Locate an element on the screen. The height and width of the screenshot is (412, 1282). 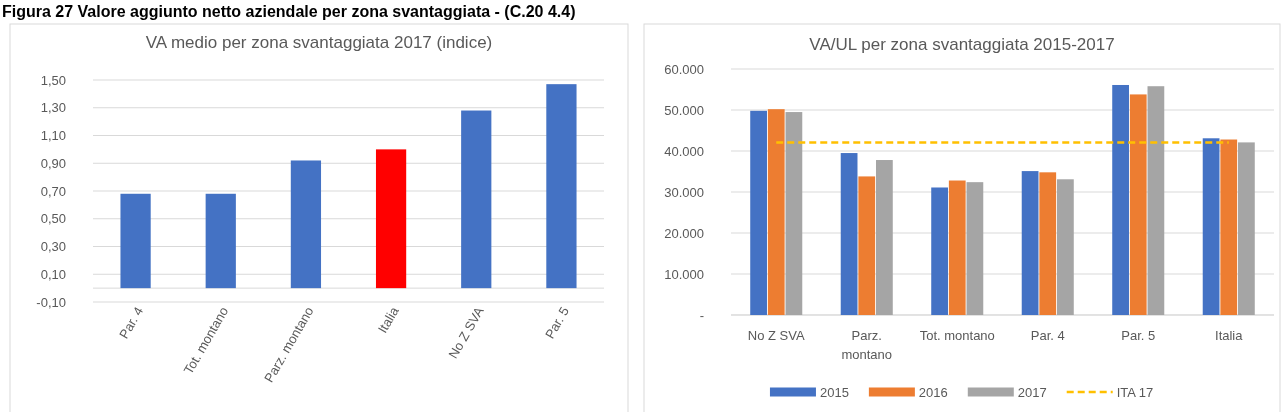
chart-title: VA/UL per zona svantaggiata 2015-2017 is located at coordinates (962, 44).